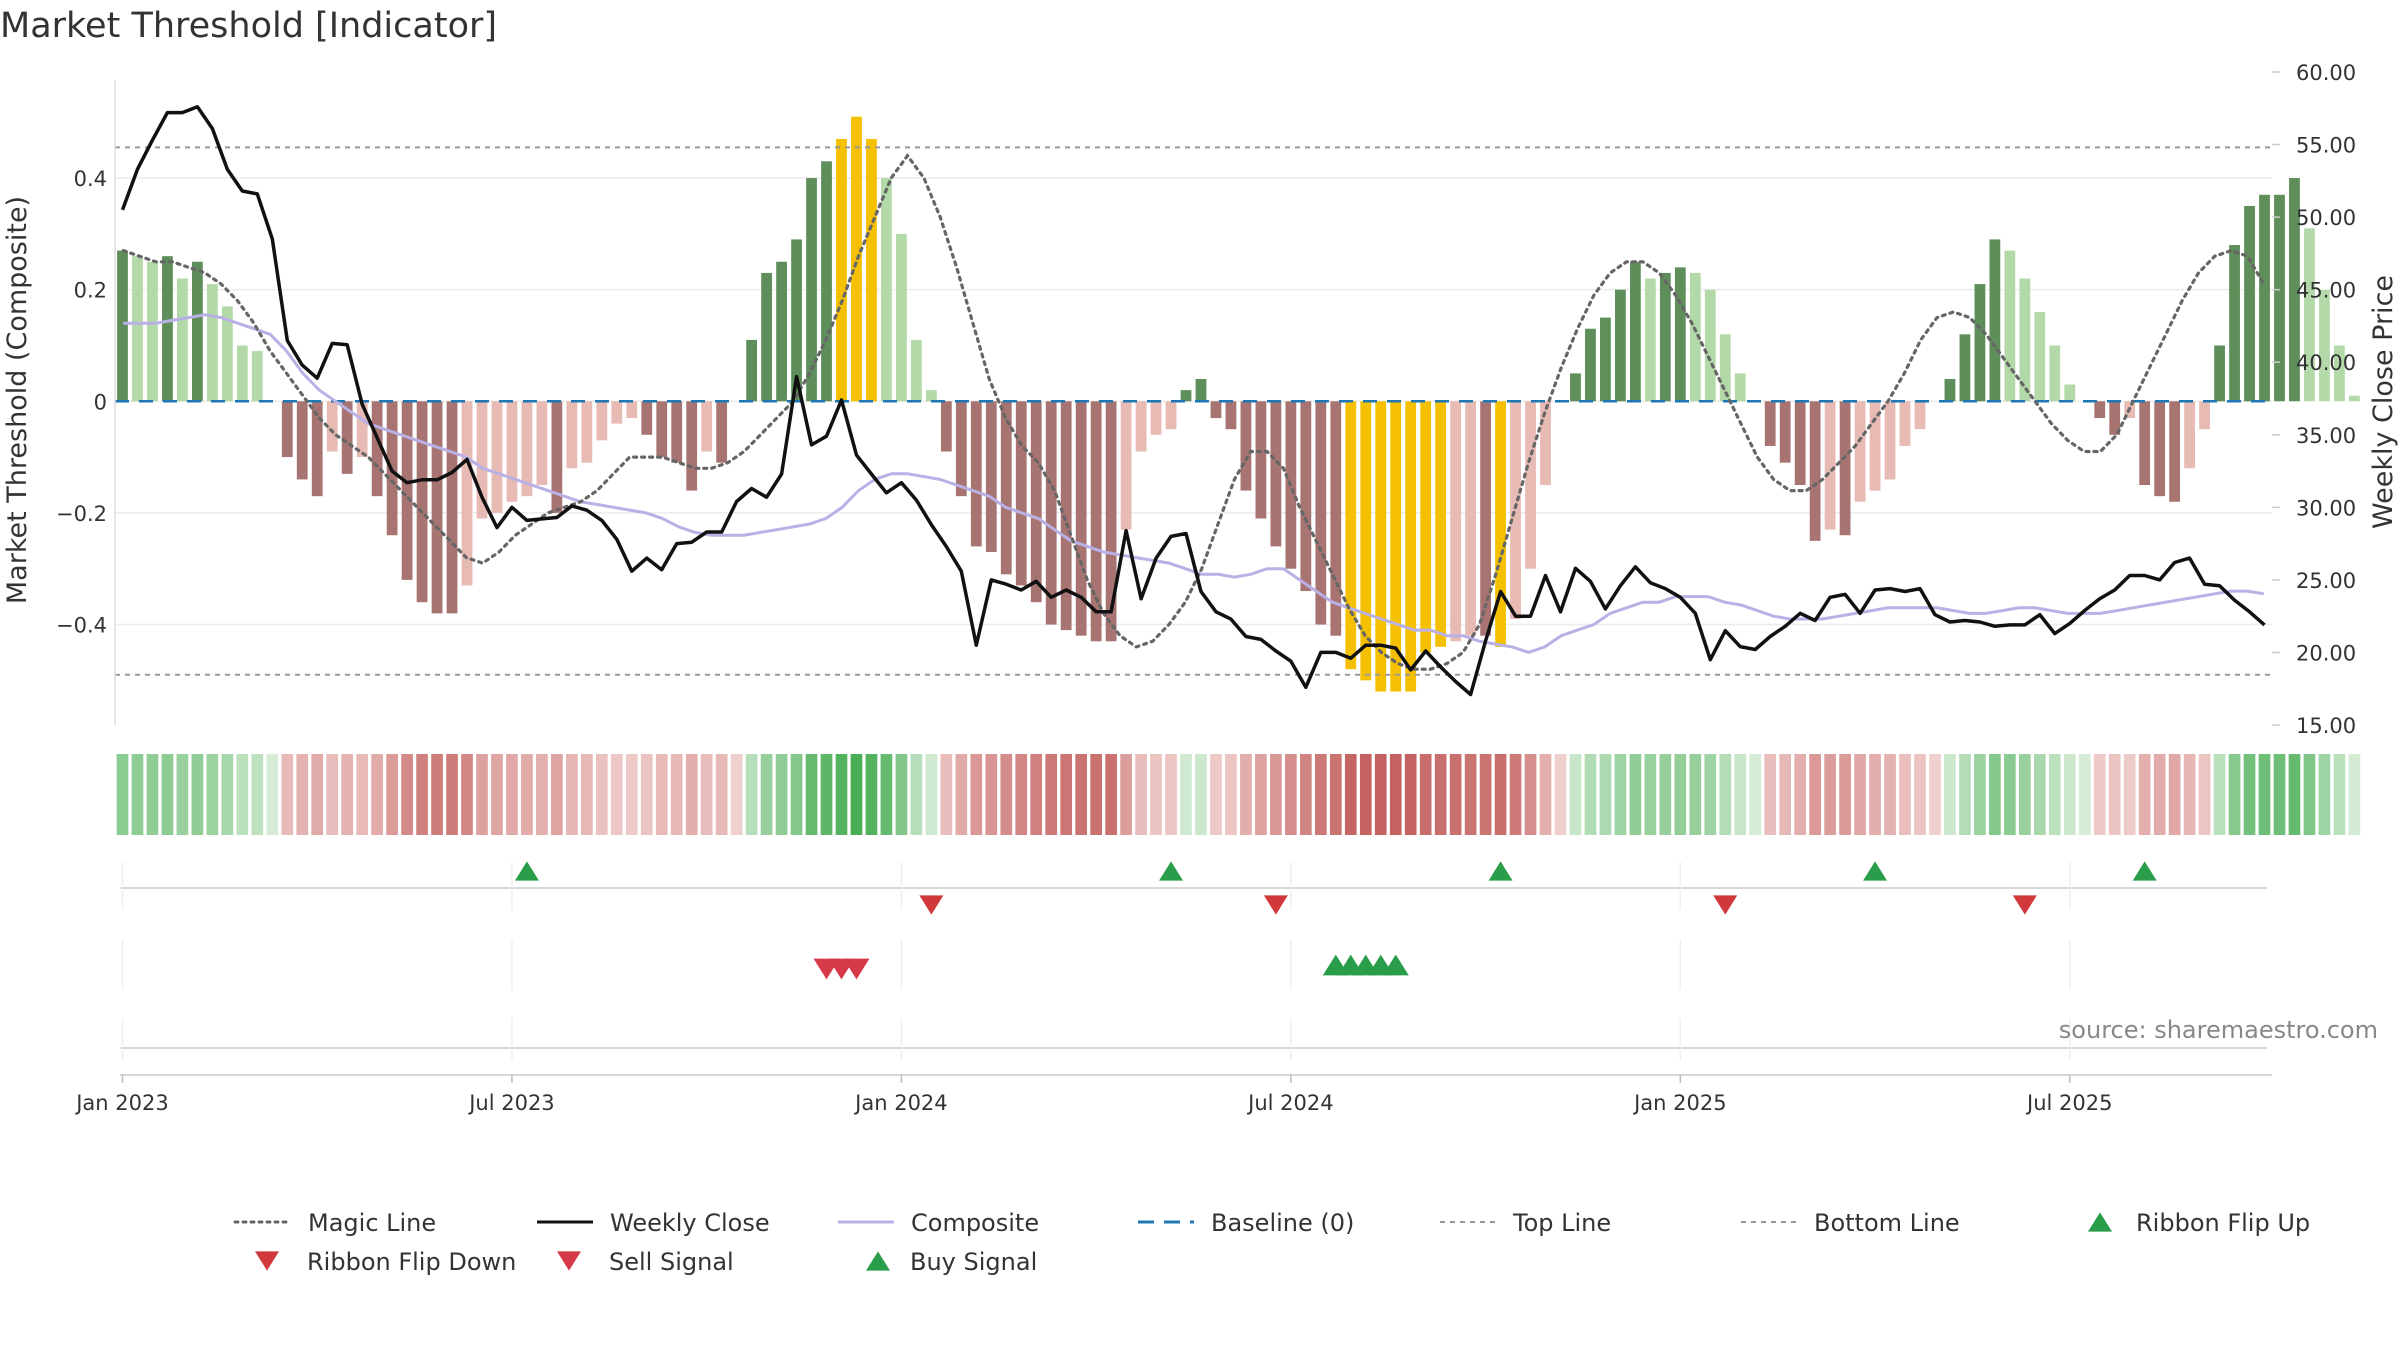 The image size is (2400, 1350). I want to click on y-left-tick: −0.4, so click(81, 626).